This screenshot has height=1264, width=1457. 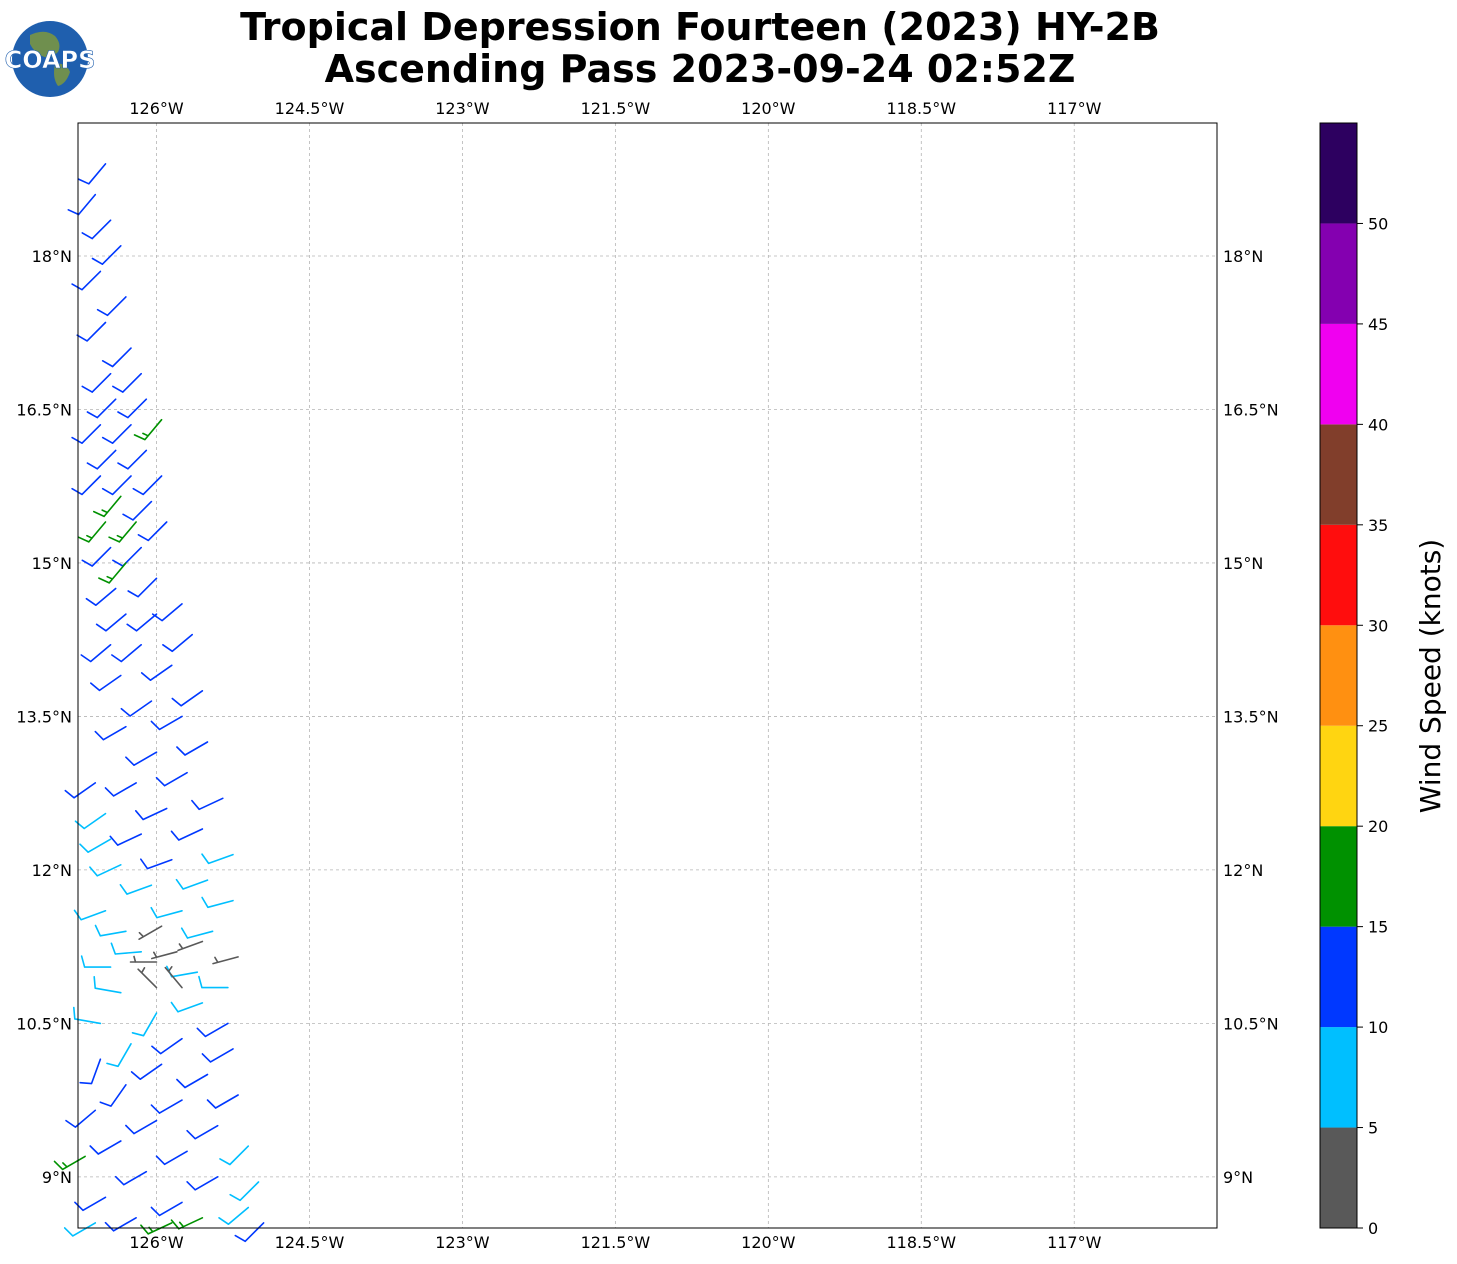 What do you see at coordinates (1430, 676) in the screenshot?
I see `colorbar-label: Wind Speed (knots)` at bounding box center [1430, 676].